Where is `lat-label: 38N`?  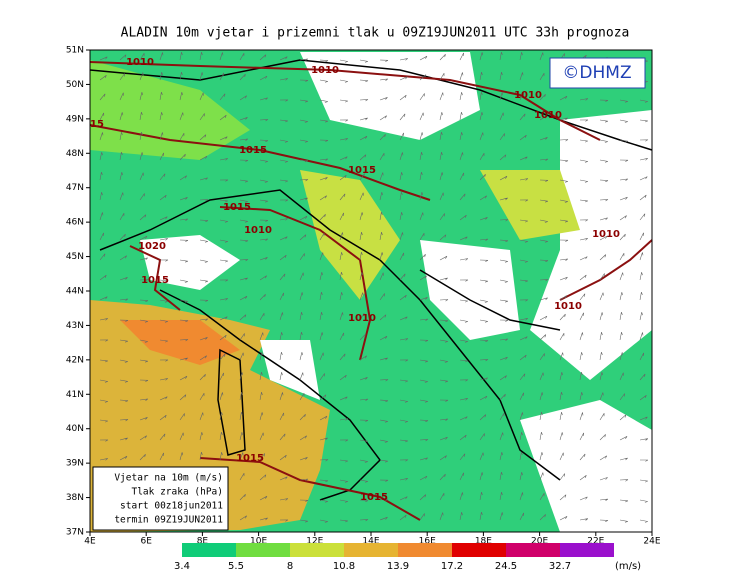 lat-label: 38N is located at coordinates (75, 498).